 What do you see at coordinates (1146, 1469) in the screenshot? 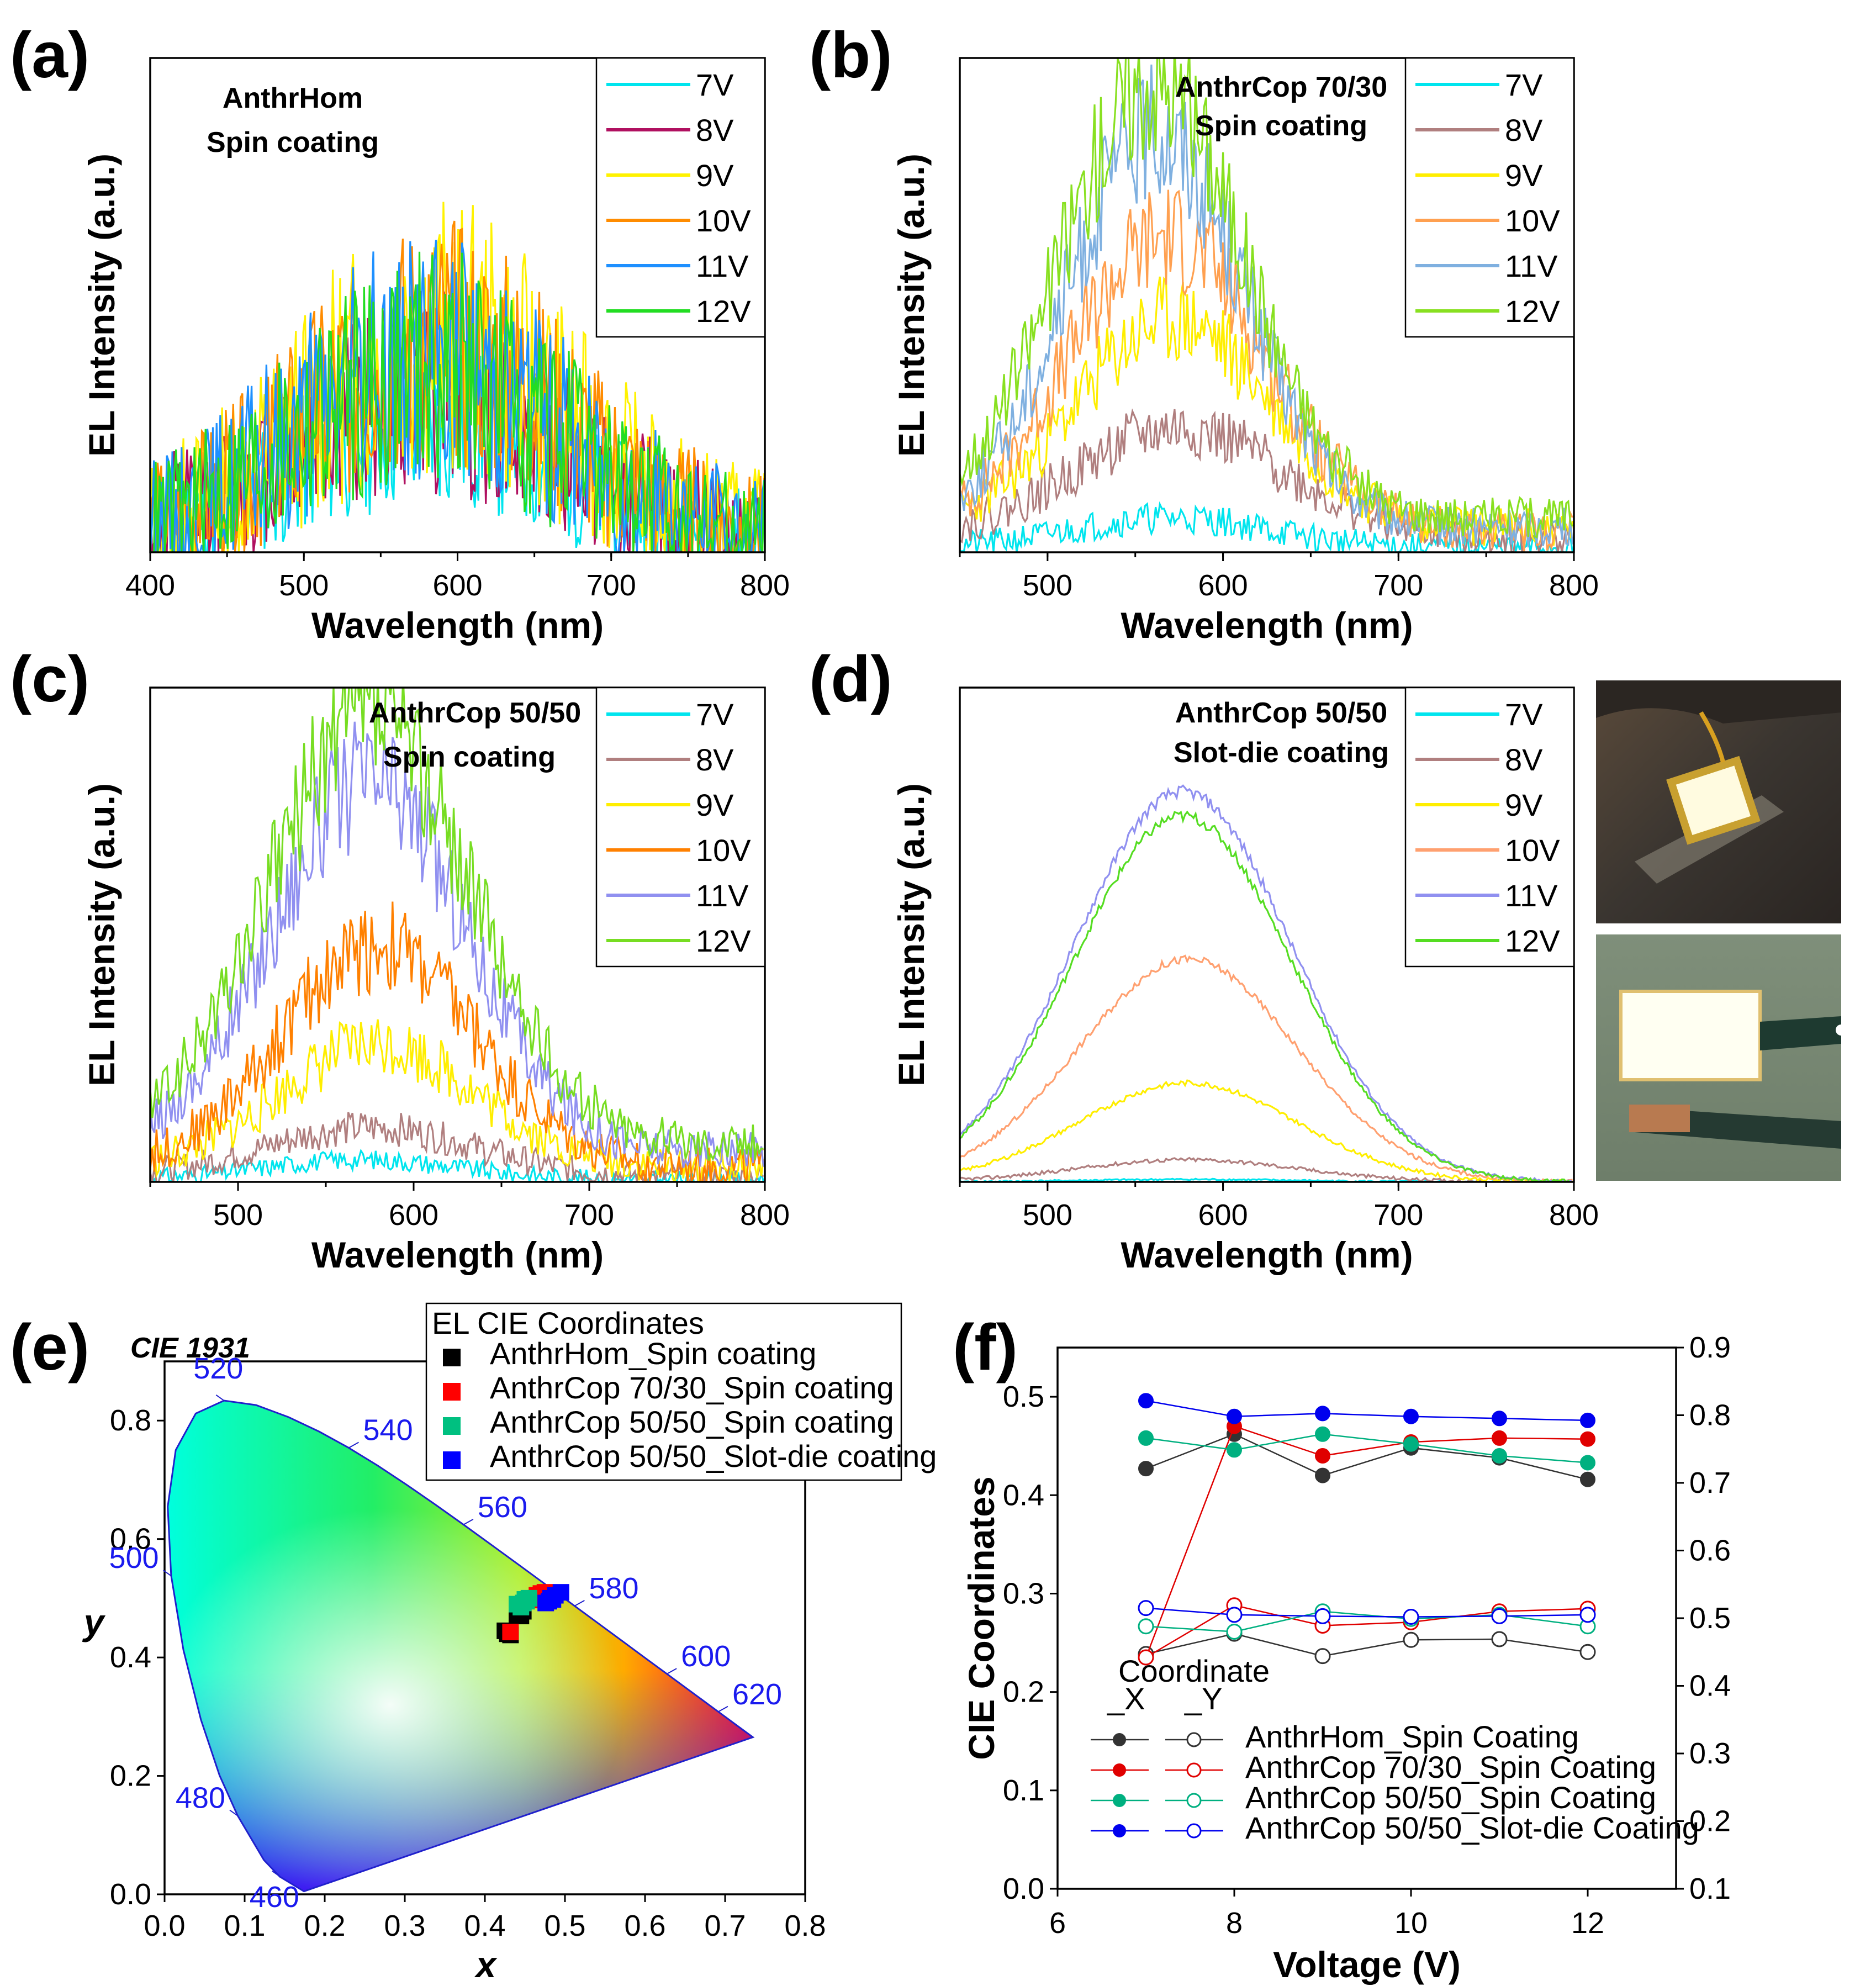
I see `point-x-AnthrHom_Spin Coating` at bounding box center [1146, 1469].